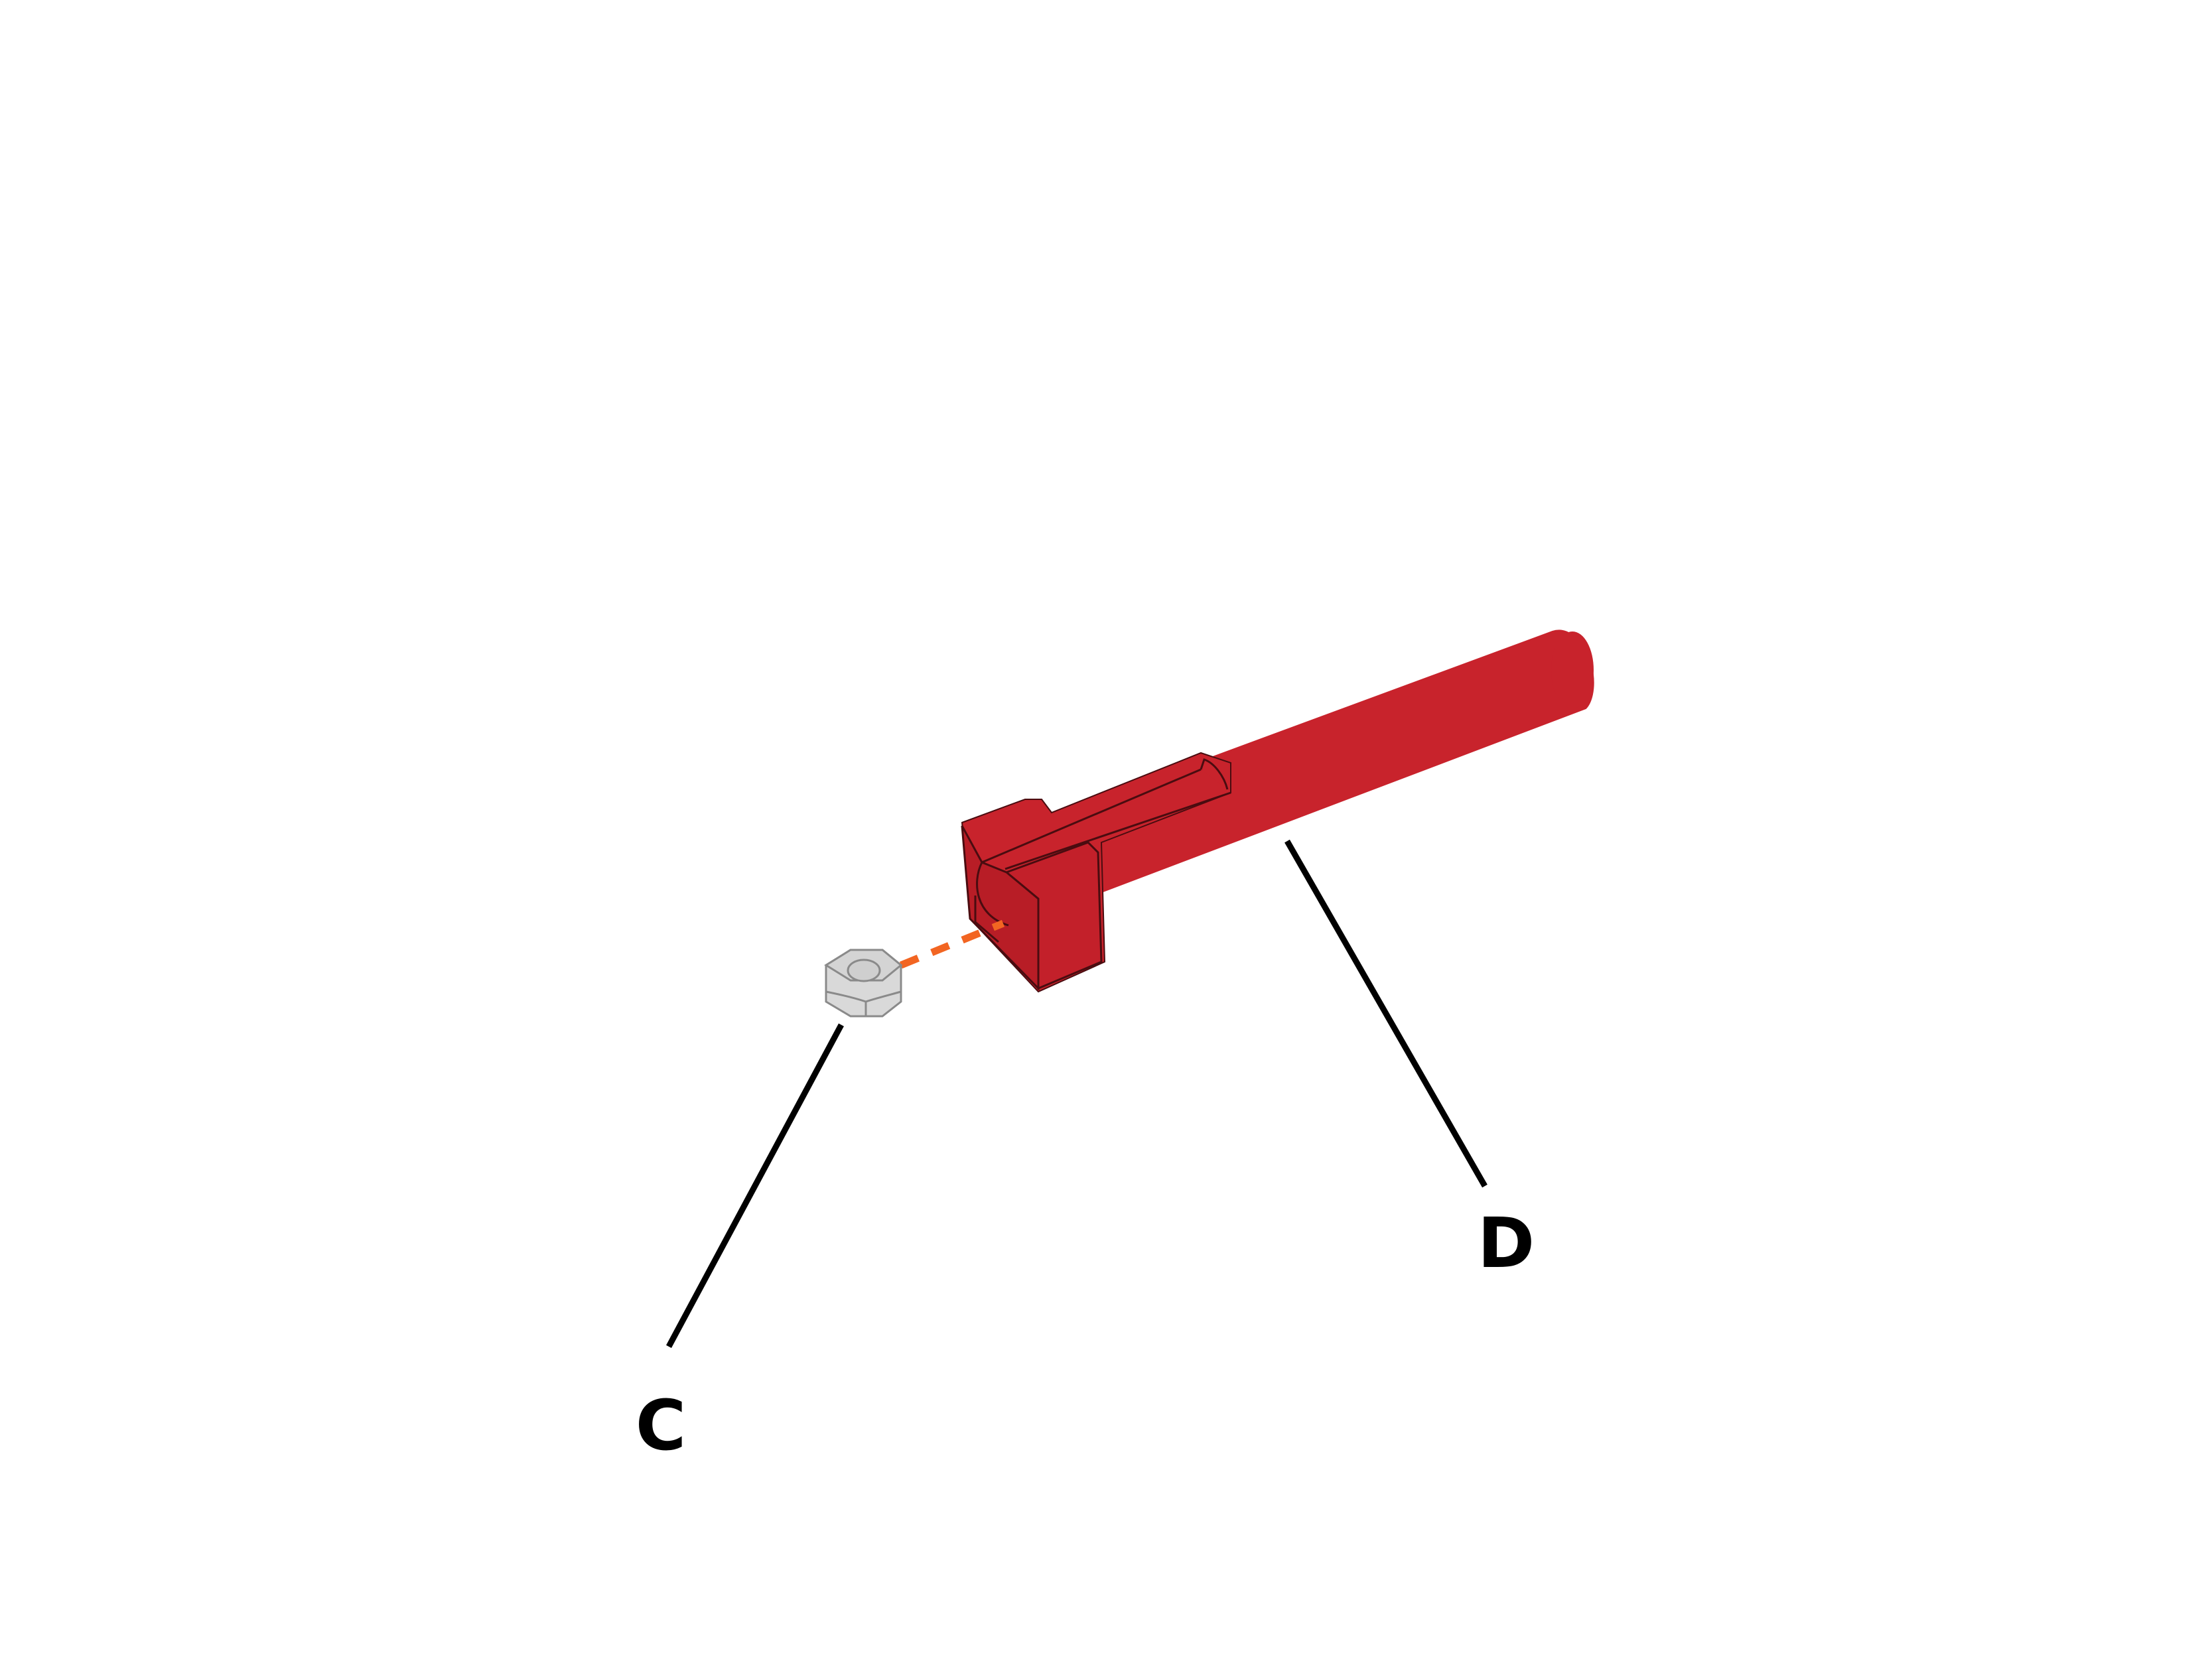 The height and width of the screenshot is (1659, 2212). I want to click on bar-end-cap, so click(1572, 669).